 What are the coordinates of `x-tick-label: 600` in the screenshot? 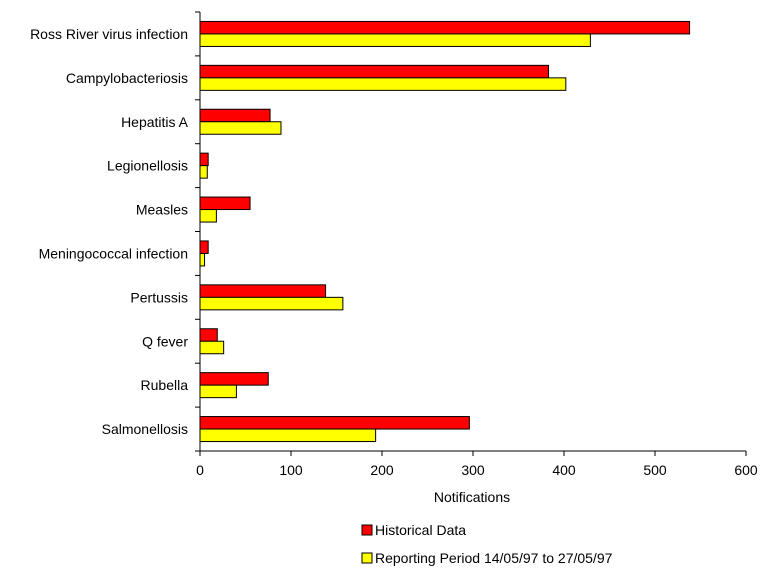 It's located at (746, 470).